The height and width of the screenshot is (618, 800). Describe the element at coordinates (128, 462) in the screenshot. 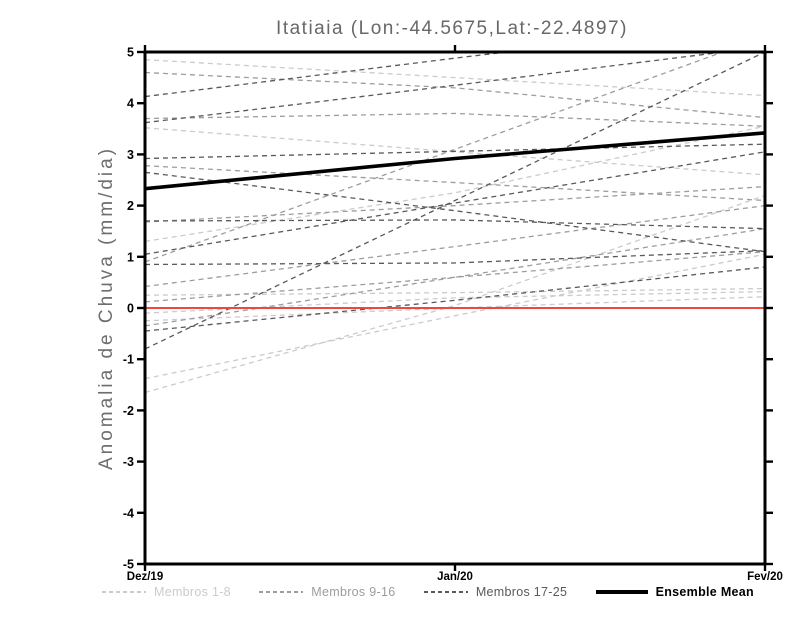

I see `y-tick-label: -3` at that location.